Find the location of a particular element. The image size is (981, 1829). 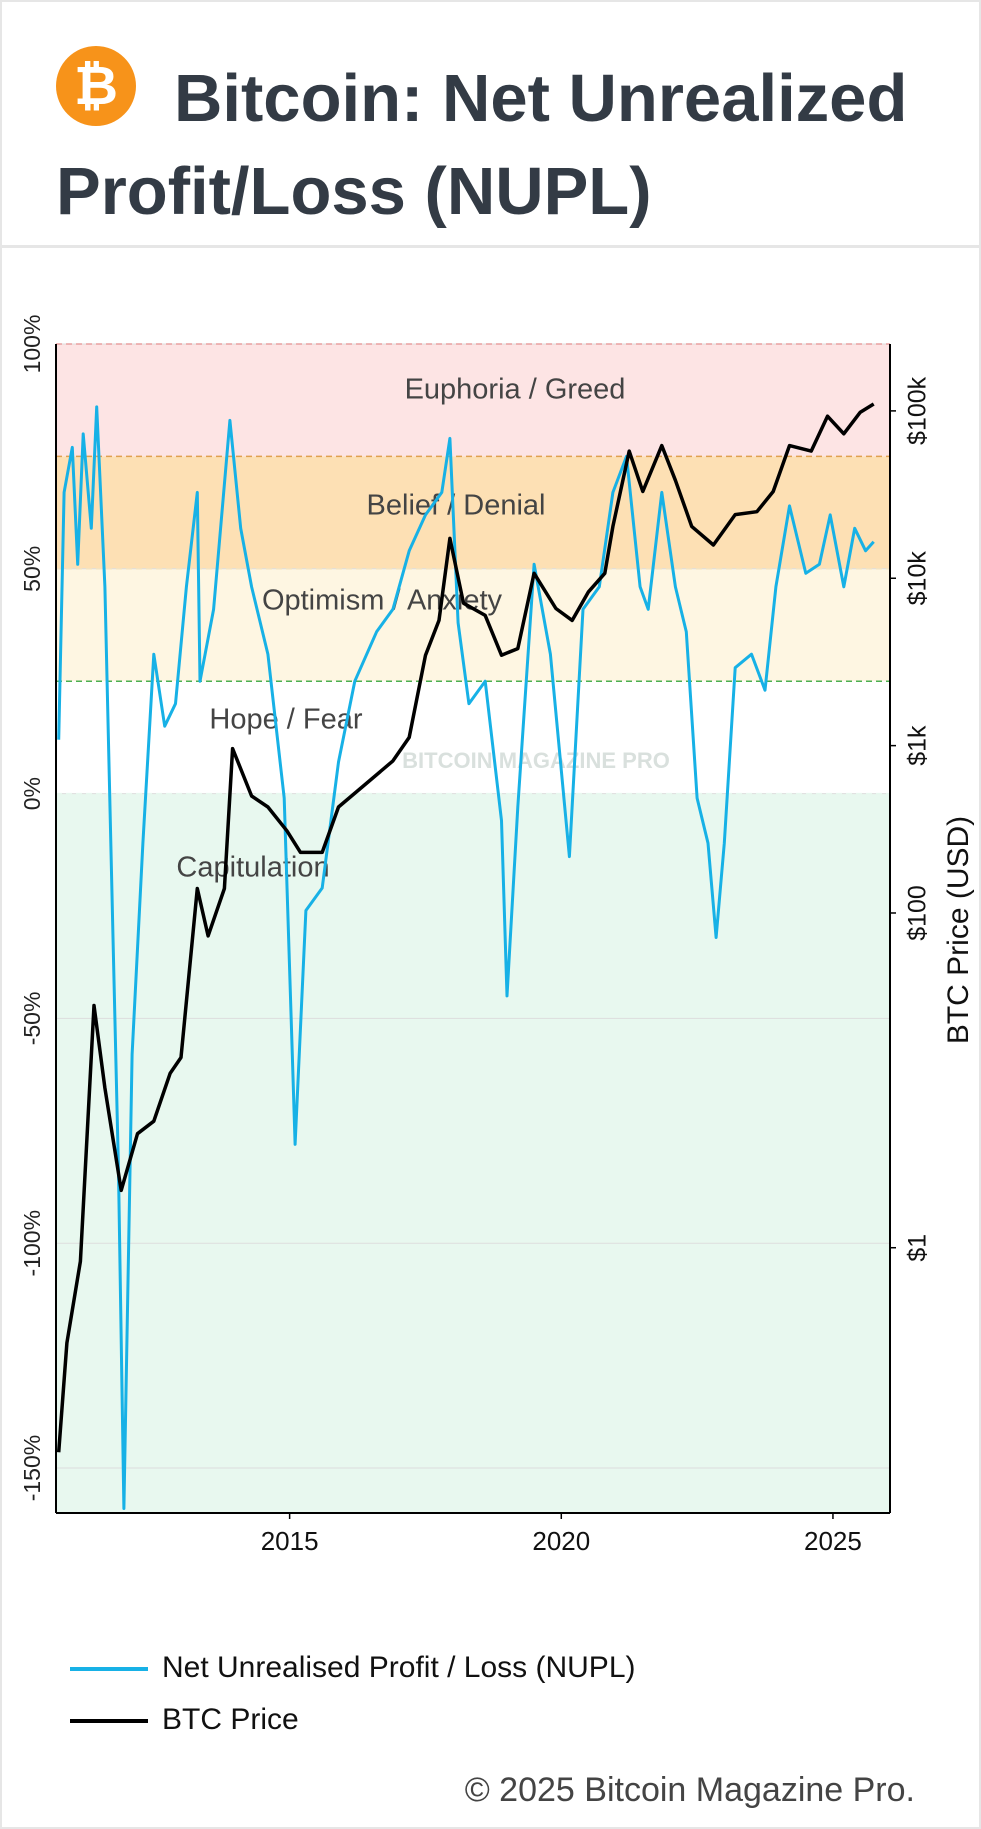

y2-tick-label: $100 is located at coordinates (918, 913).